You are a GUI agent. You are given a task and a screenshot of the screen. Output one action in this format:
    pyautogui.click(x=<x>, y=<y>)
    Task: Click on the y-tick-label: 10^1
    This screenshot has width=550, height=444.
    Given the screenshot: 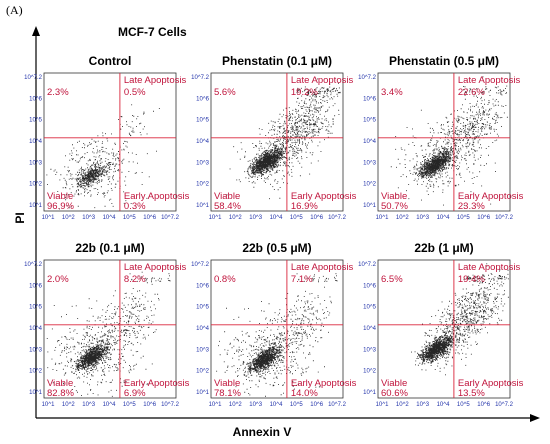 What is the action you would take?
    pyautogui.click(x=369, y=206)
    